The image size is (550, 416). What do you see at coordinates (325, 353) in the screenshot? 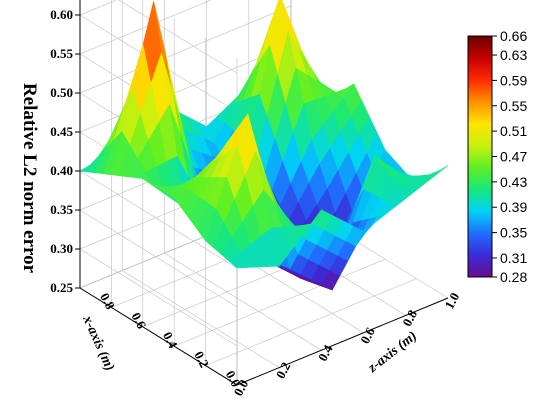
I see `y-tick-label: 0.4` at bounding box center [325, 353].